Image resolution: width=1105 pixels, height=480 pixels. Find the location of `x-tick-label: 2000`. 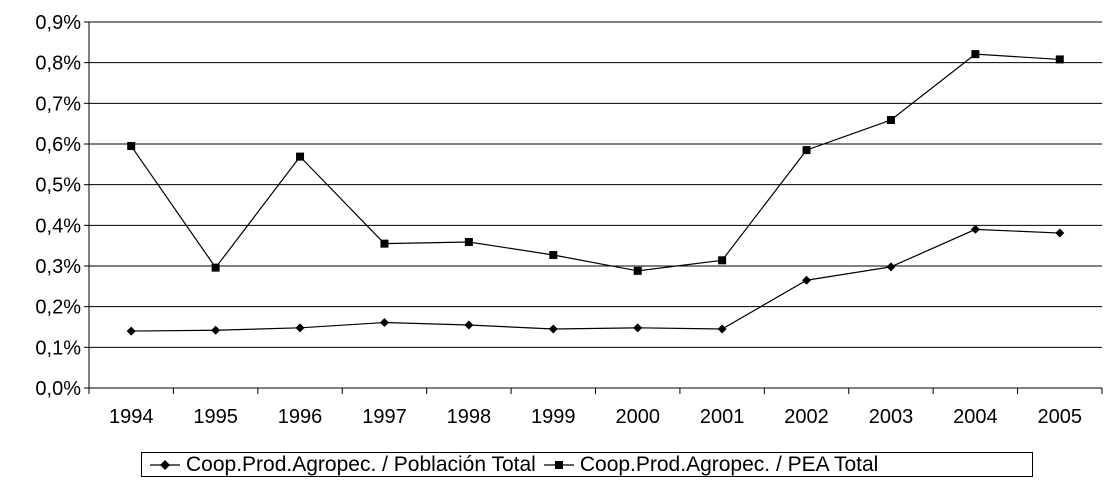

x-tick-label: 2000 is located at coordinates (637, 417).